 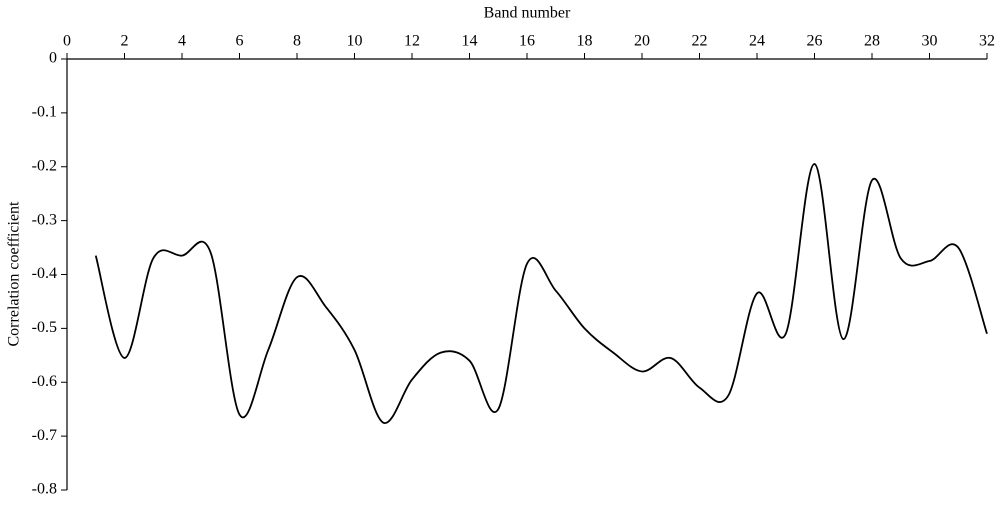 I want to click on x-tick-label: 28, so click(x=872, y=41).